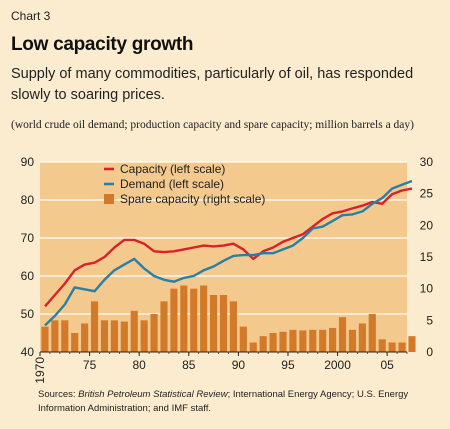 The width and height of the screenshot is (450, 429). Describe the element at coordinates (337, 365) in the screenshot. I see `x-tick-label: 2000` at that location.